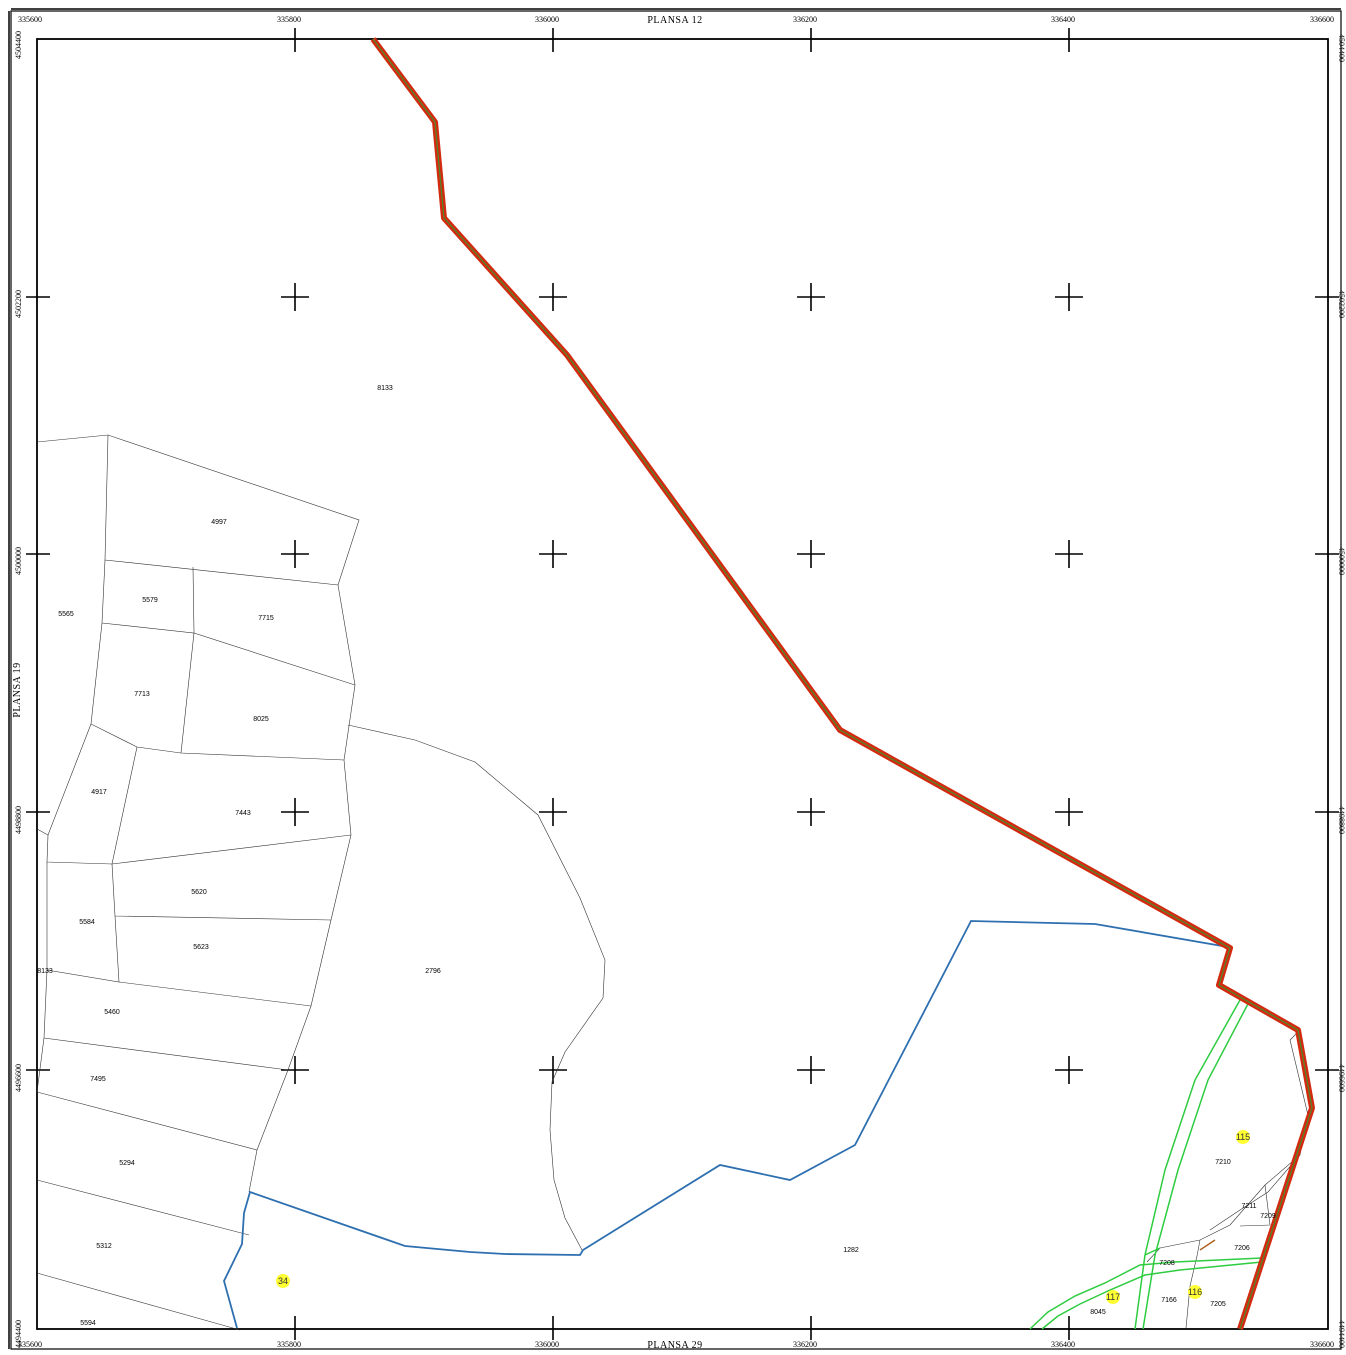  I want to click on parcel-label: 8045, so click(1098, 1312).